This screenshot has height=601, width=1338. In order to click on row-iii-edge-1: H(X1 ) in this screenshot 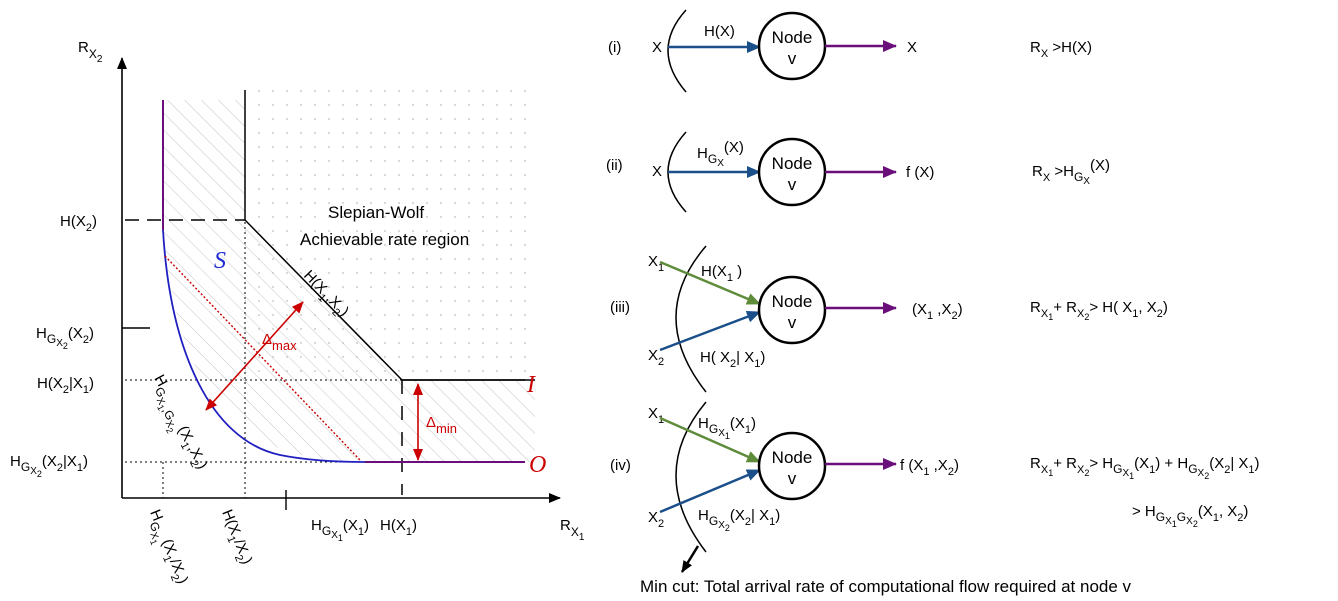, I will do `click(721, 273)`.